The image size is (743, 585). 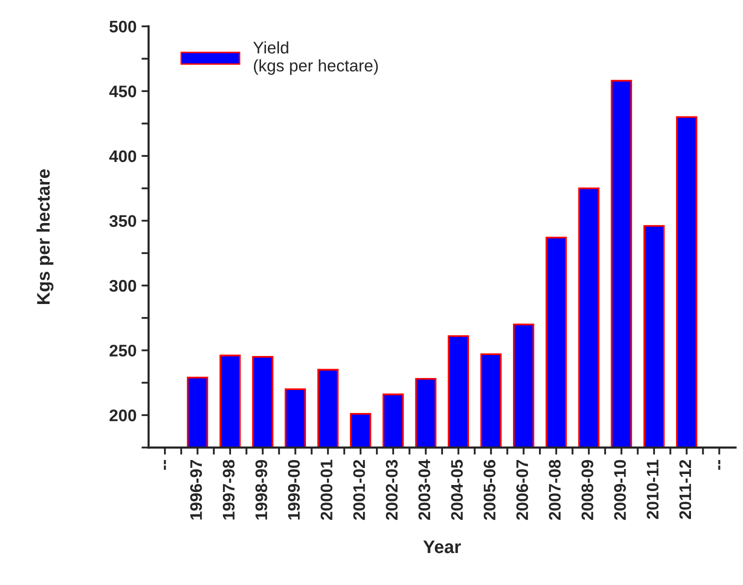 What do you see at coordinates (122, 92) in the screenshot?
I see `y-tick-label: 450` at bounding box center [122, 92].